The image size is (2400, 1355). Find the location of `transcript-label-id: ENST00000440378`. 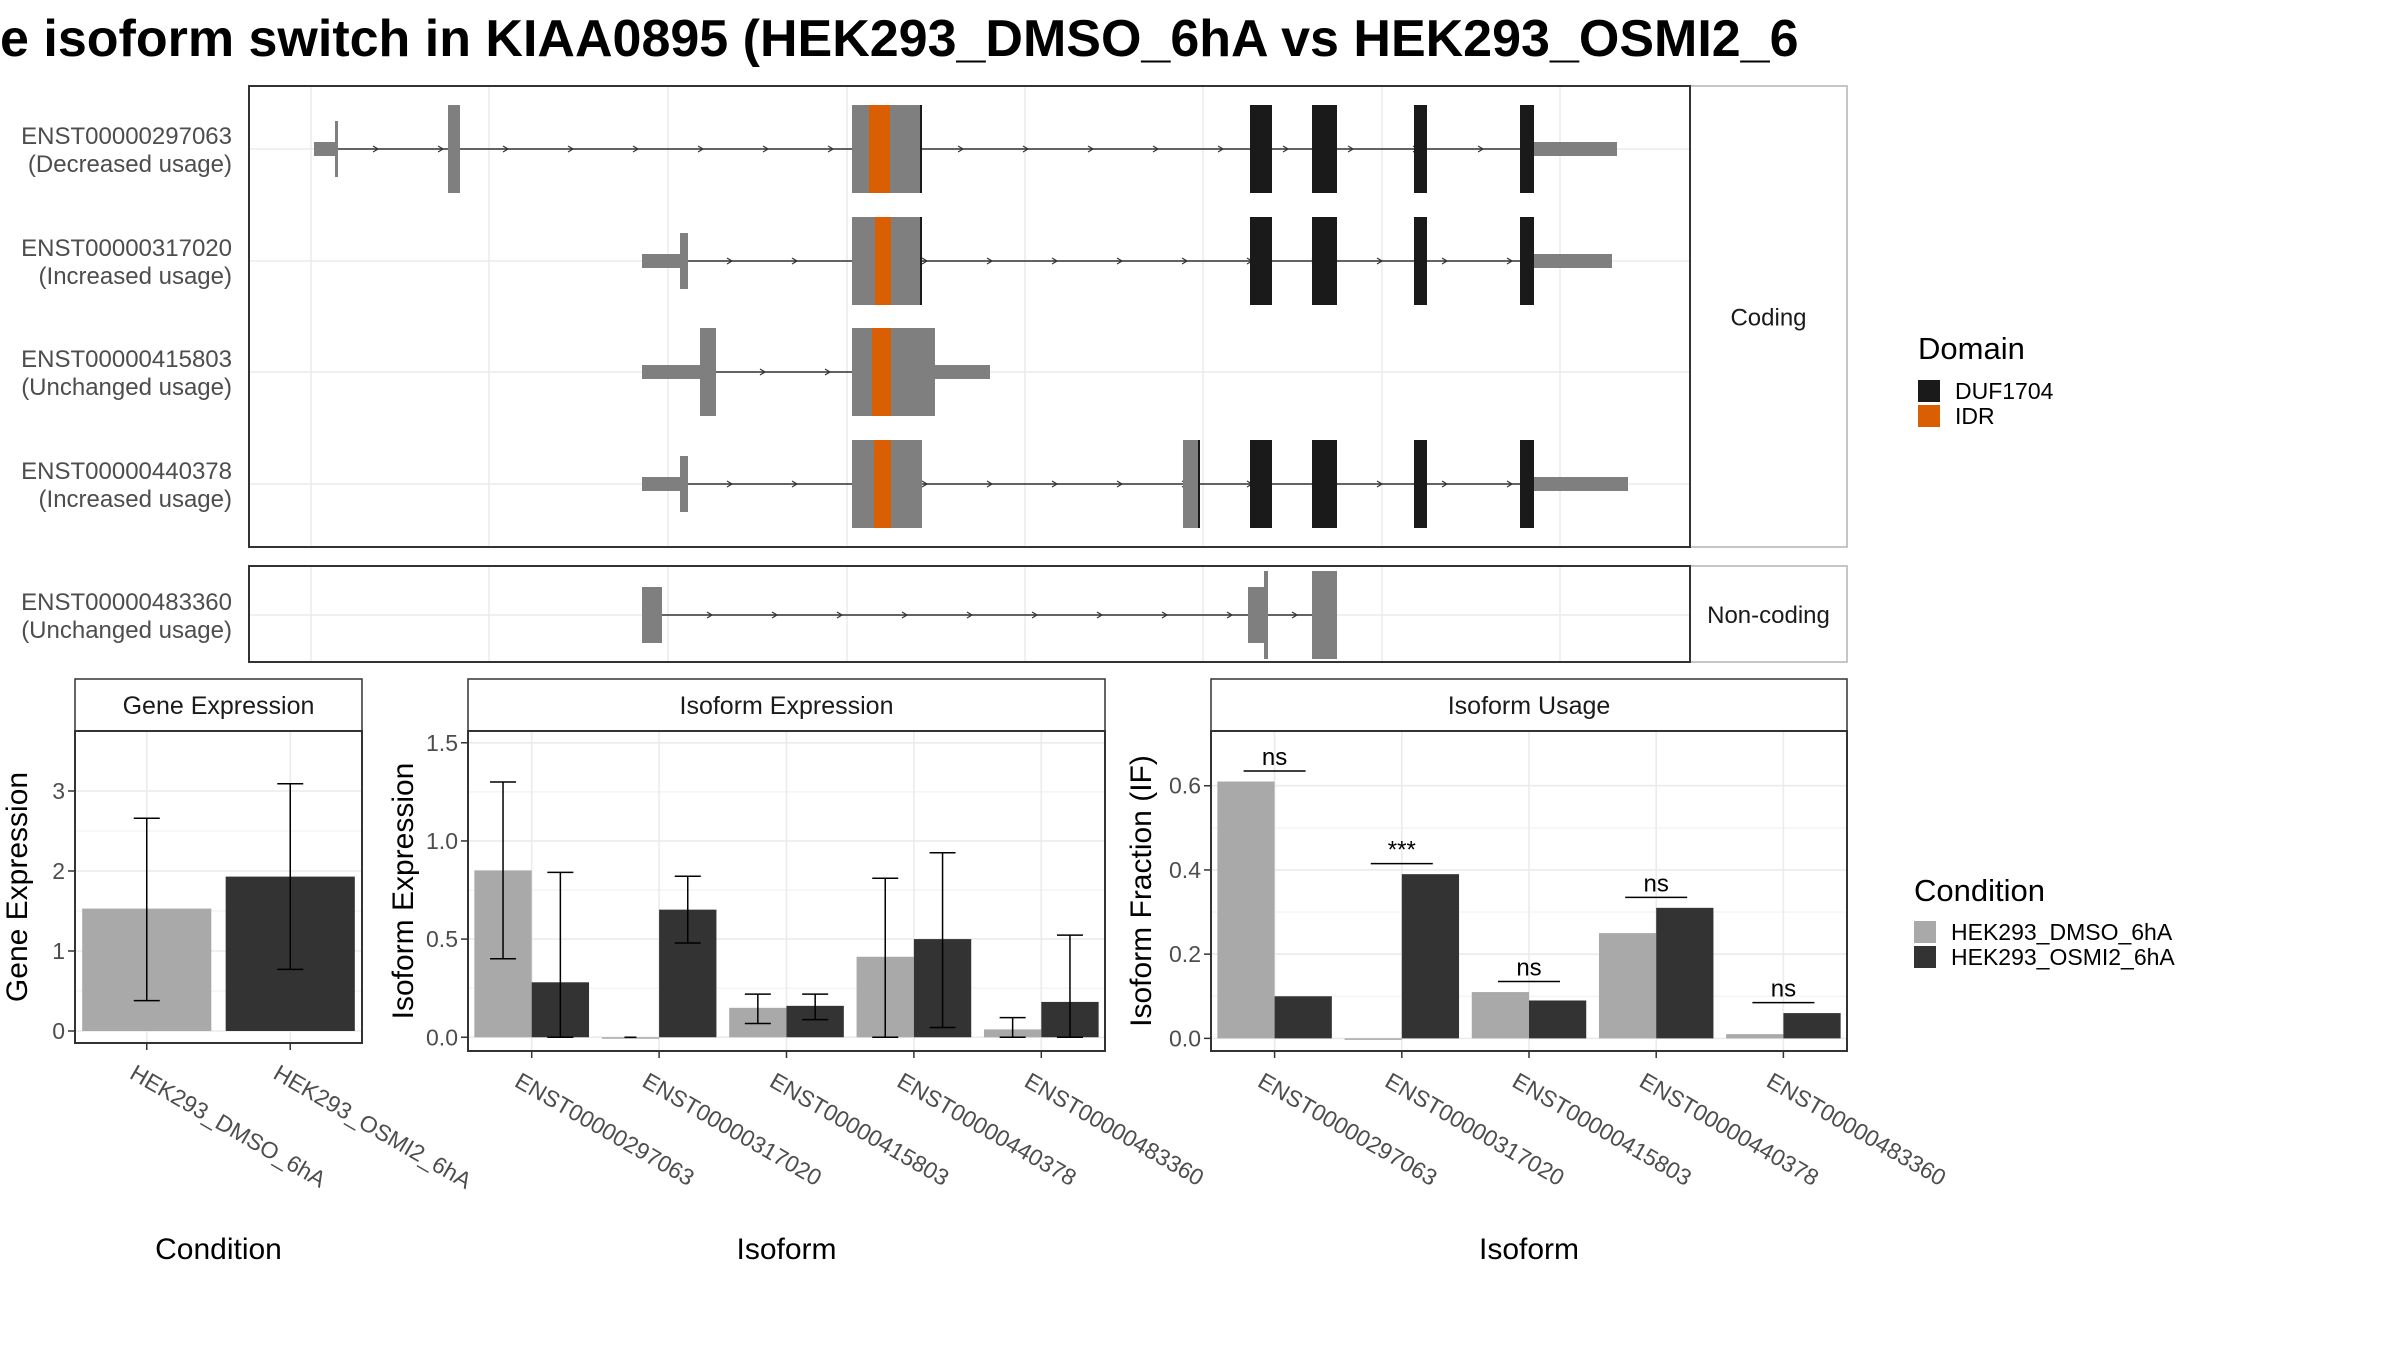

transcript-label-id: ENST00000440378 is located at coordinates (126, 471).